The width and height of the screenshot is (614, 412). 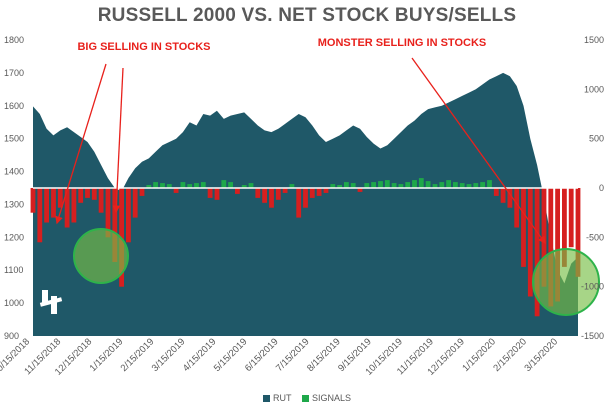 I want to click on annotation-label: BIG SELLING IN STOCKS, so click(x=143, y=47).